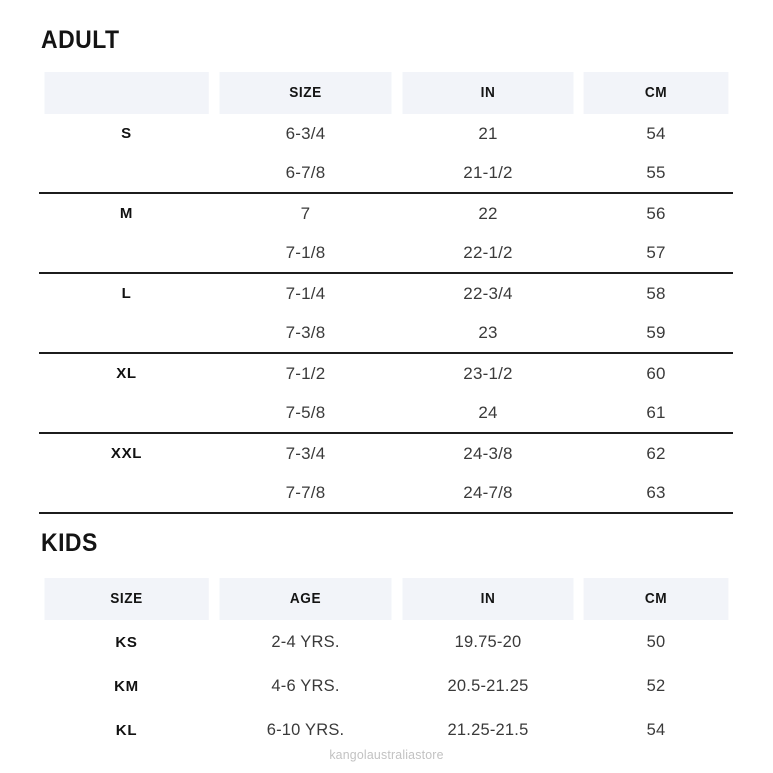 The height and width of the screenshot is (773, 773). Describe the element at coordinates (488, 729) in the screenshot. I see `kids-in-value: 21.25-21.5` at that location.